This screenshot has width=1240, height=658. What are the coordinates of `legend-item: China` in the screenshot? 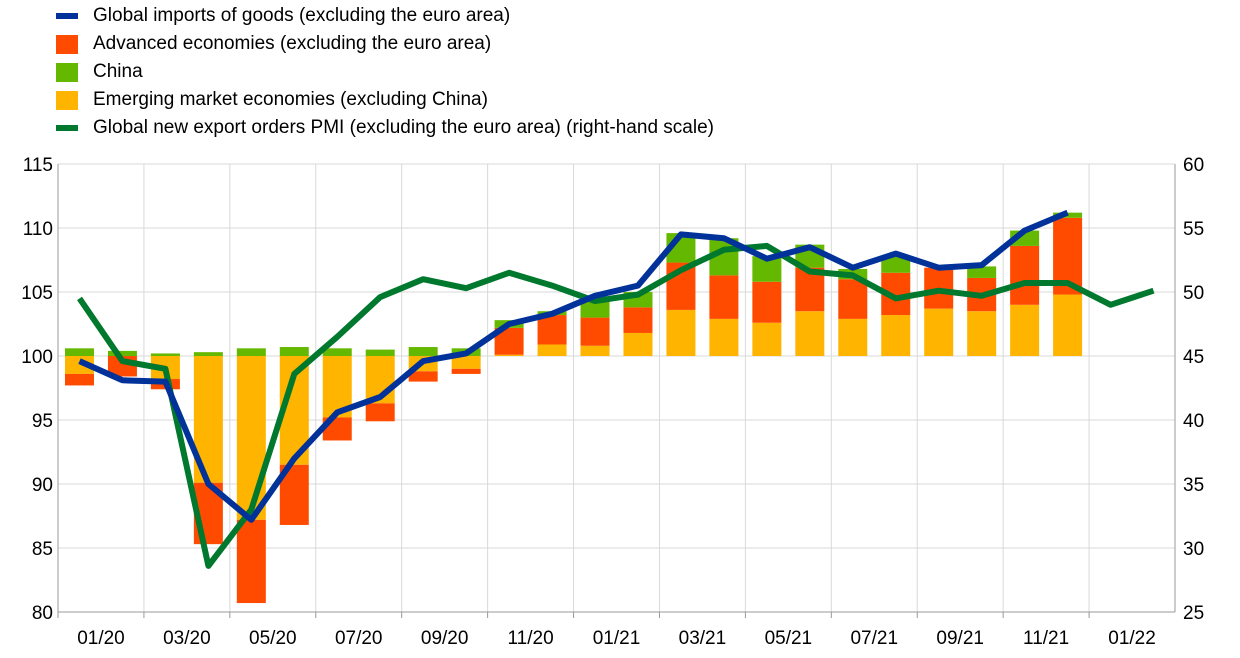 It's located at (385, 72).